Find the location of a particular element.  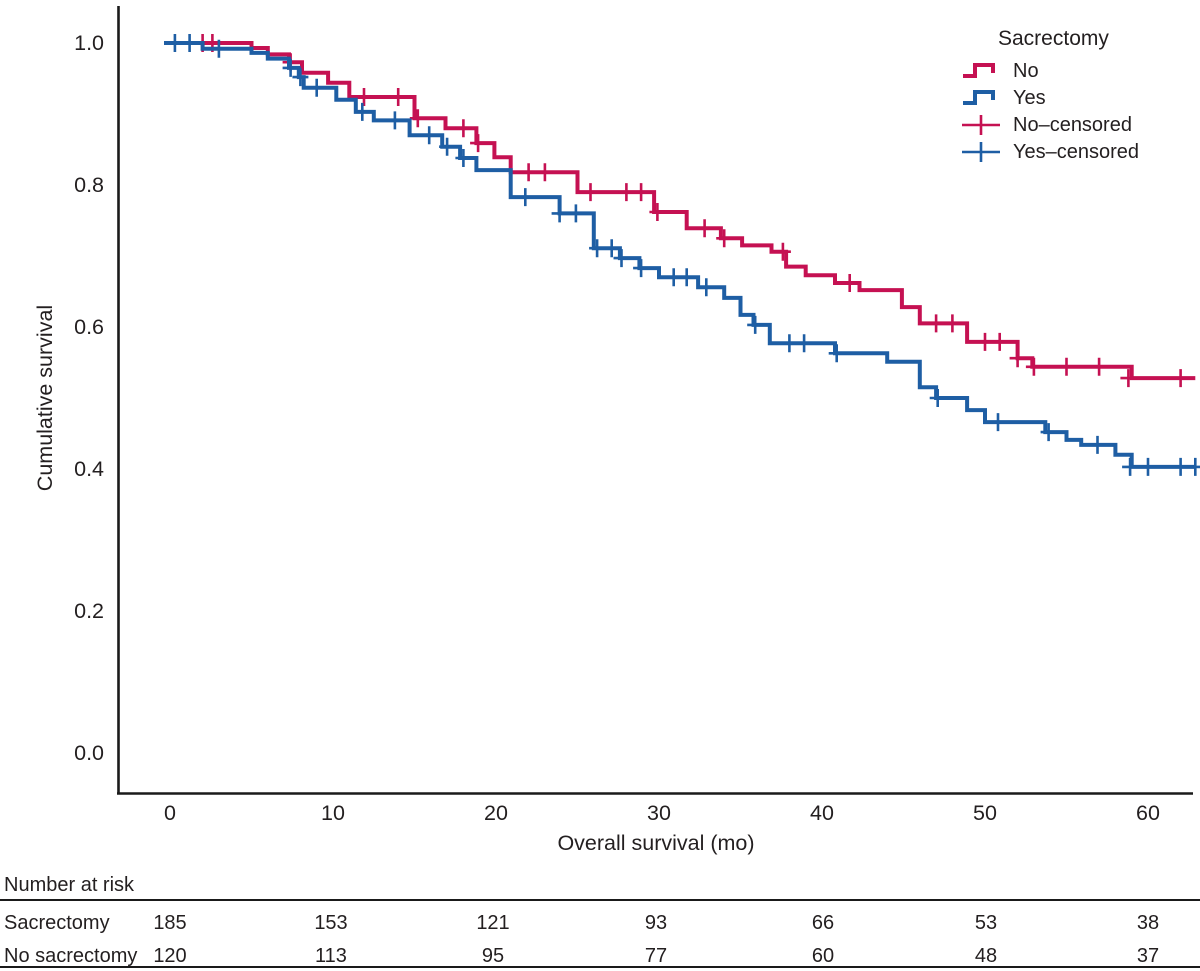

risk-value: 38 is located at coordinates (1148, 923).